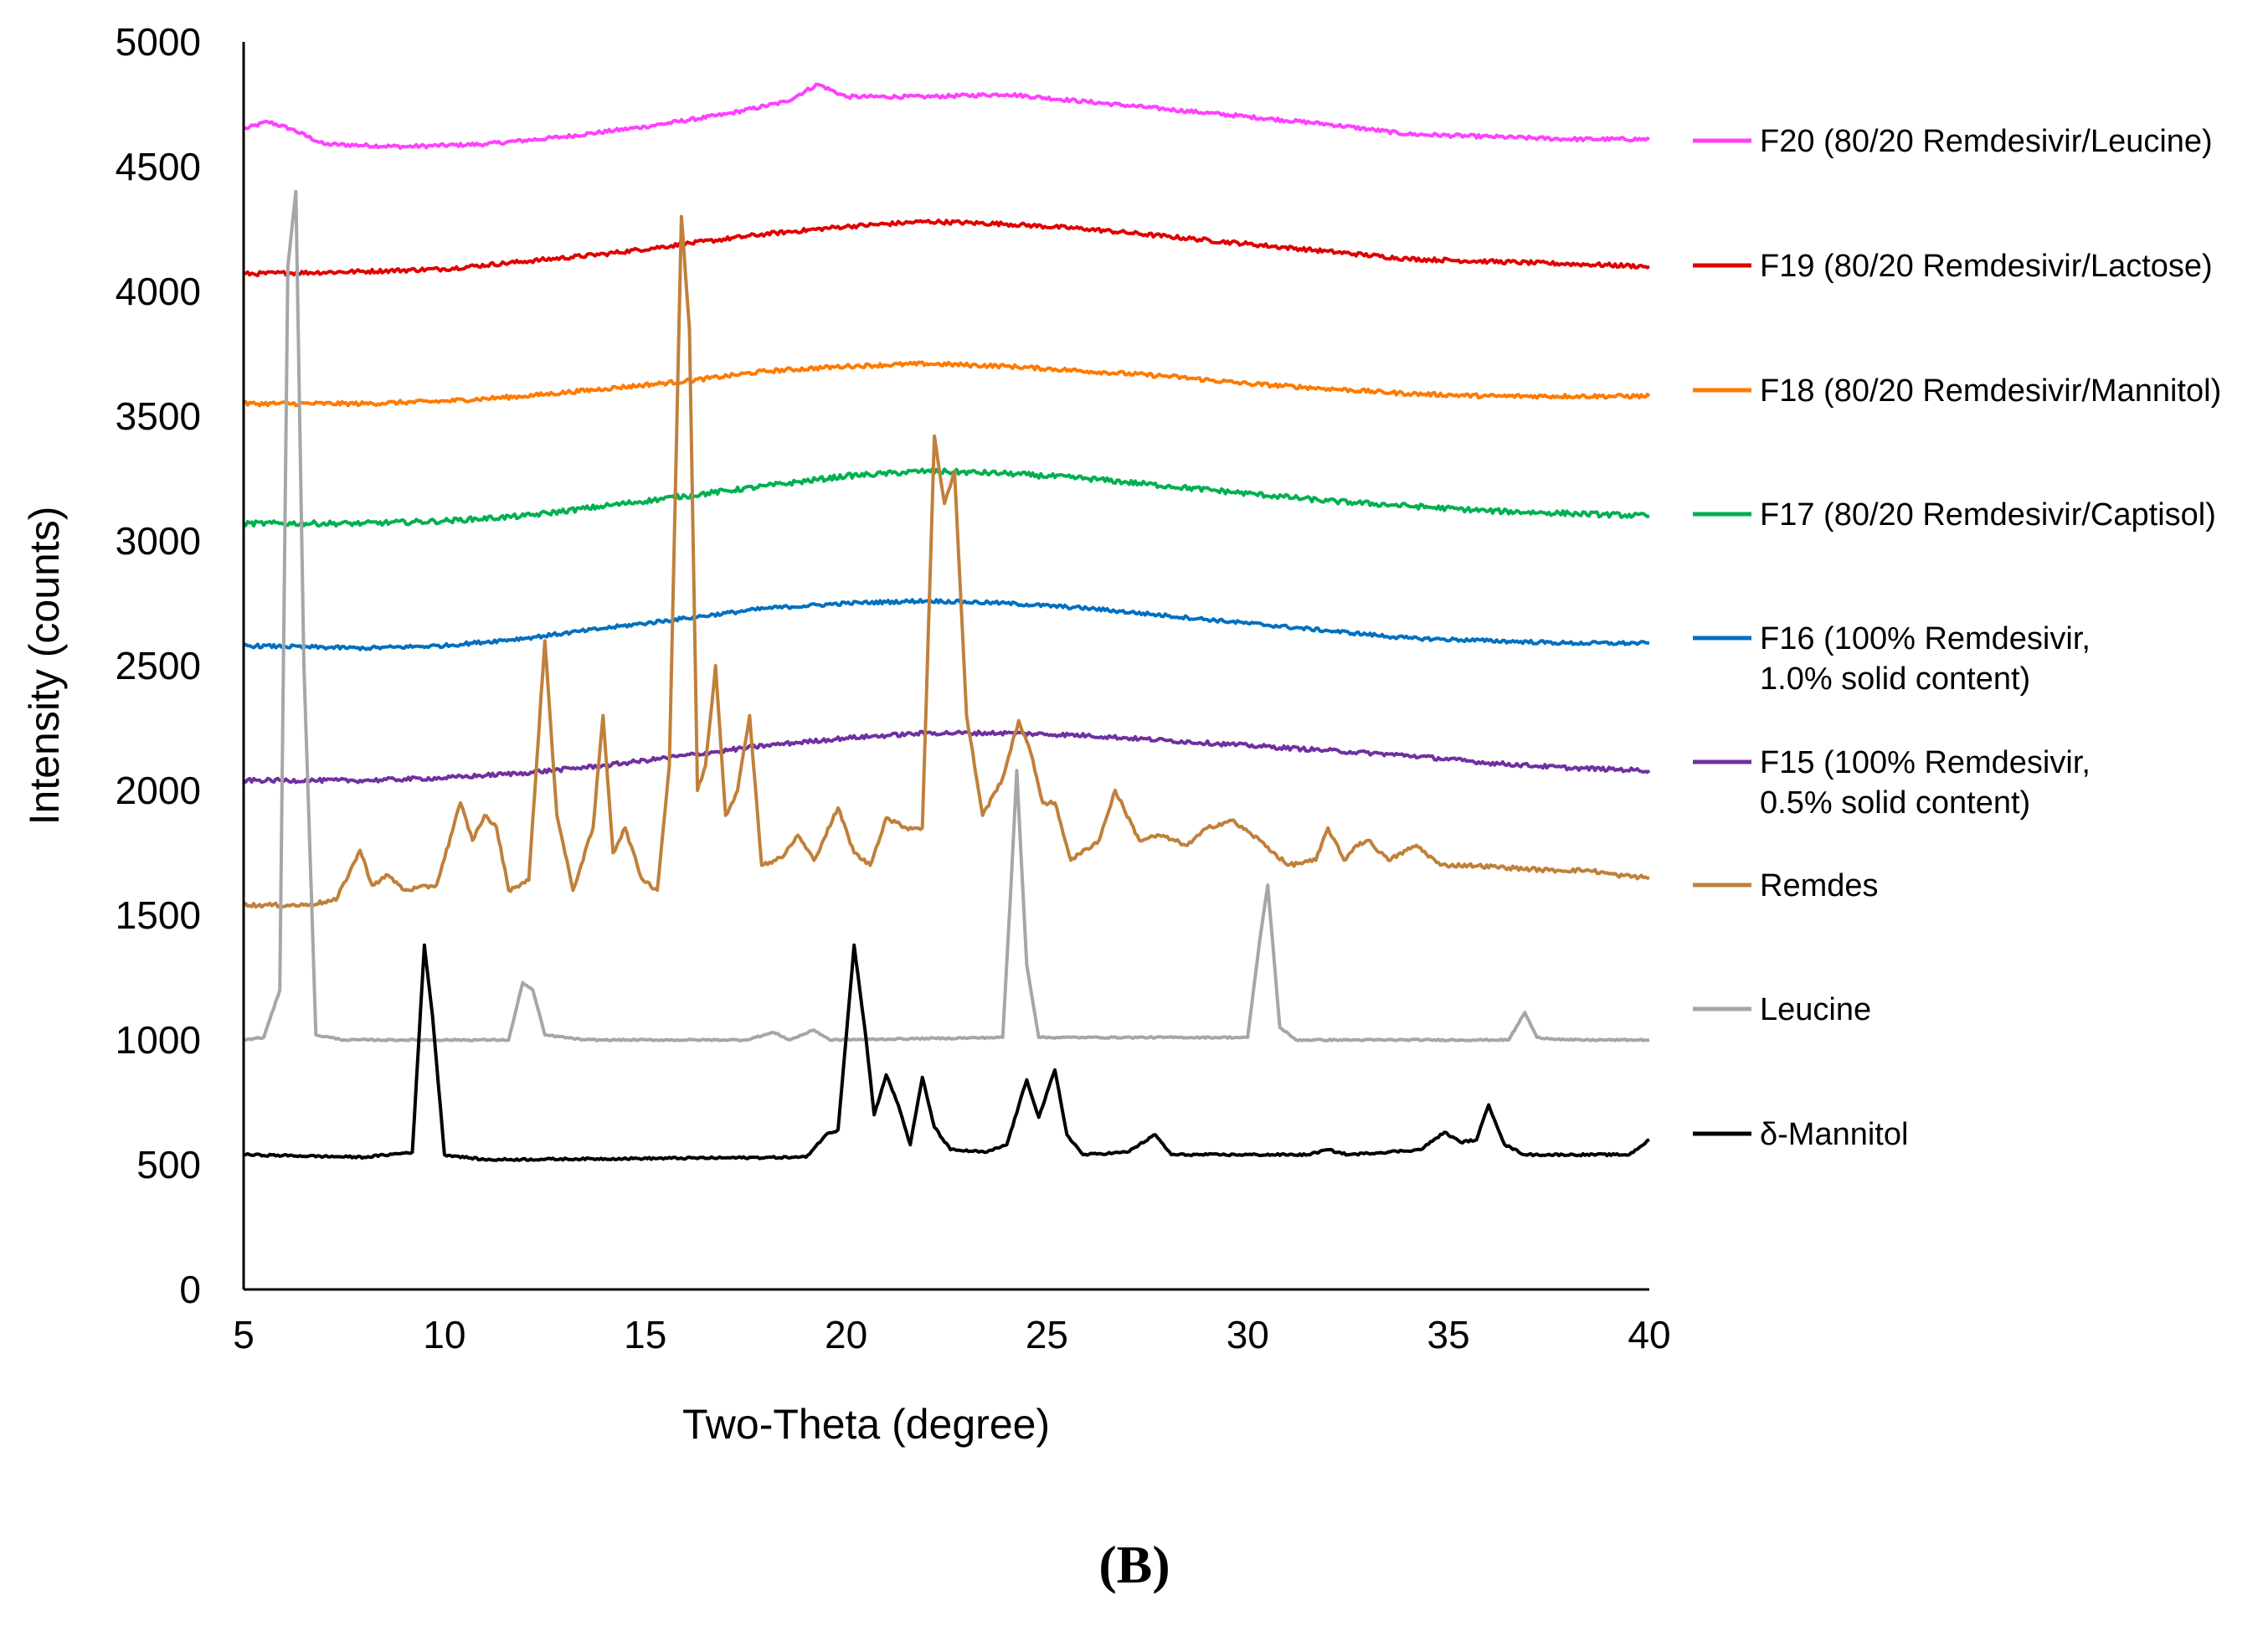 The image size is (2268, 1652). What do you see at coordinates (1926, 783) in the screenshot?
I see `legend-label: F15 (100% Remdesivir, 0.5% solid content)` at bounding box center [1926, 783].